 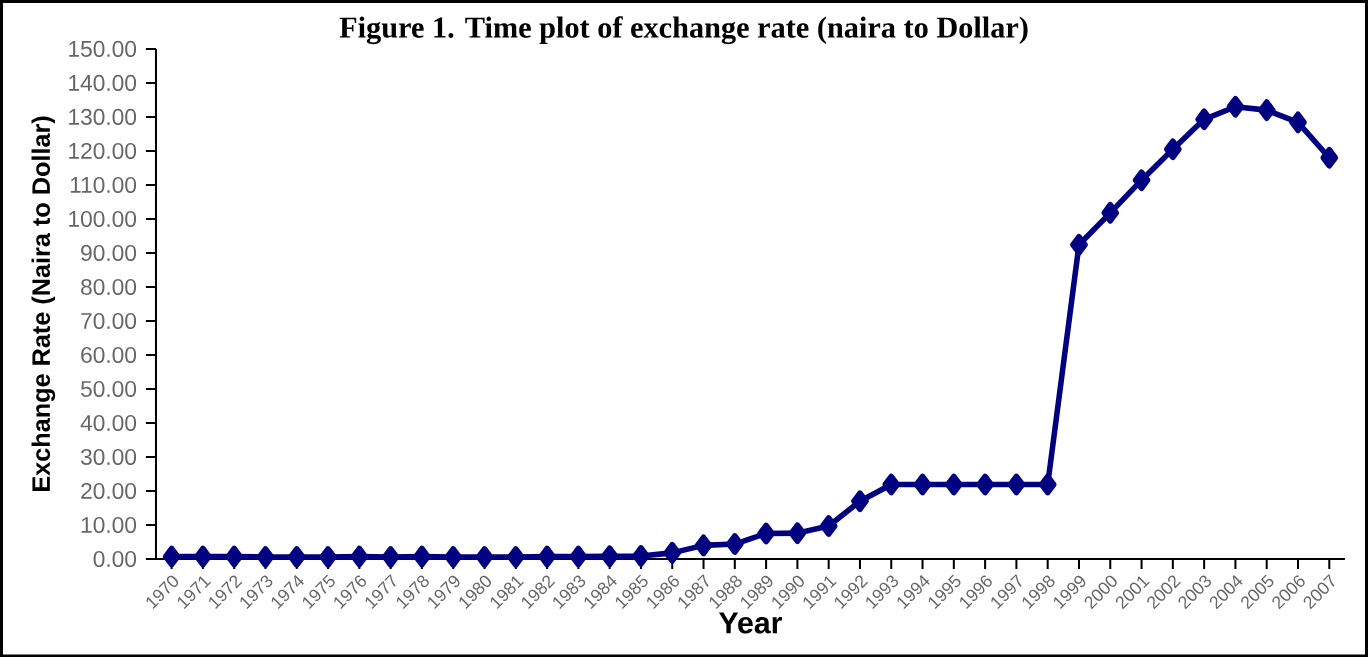 I want to click on y-tick-label: 110.00, so click(x=103, y=184).